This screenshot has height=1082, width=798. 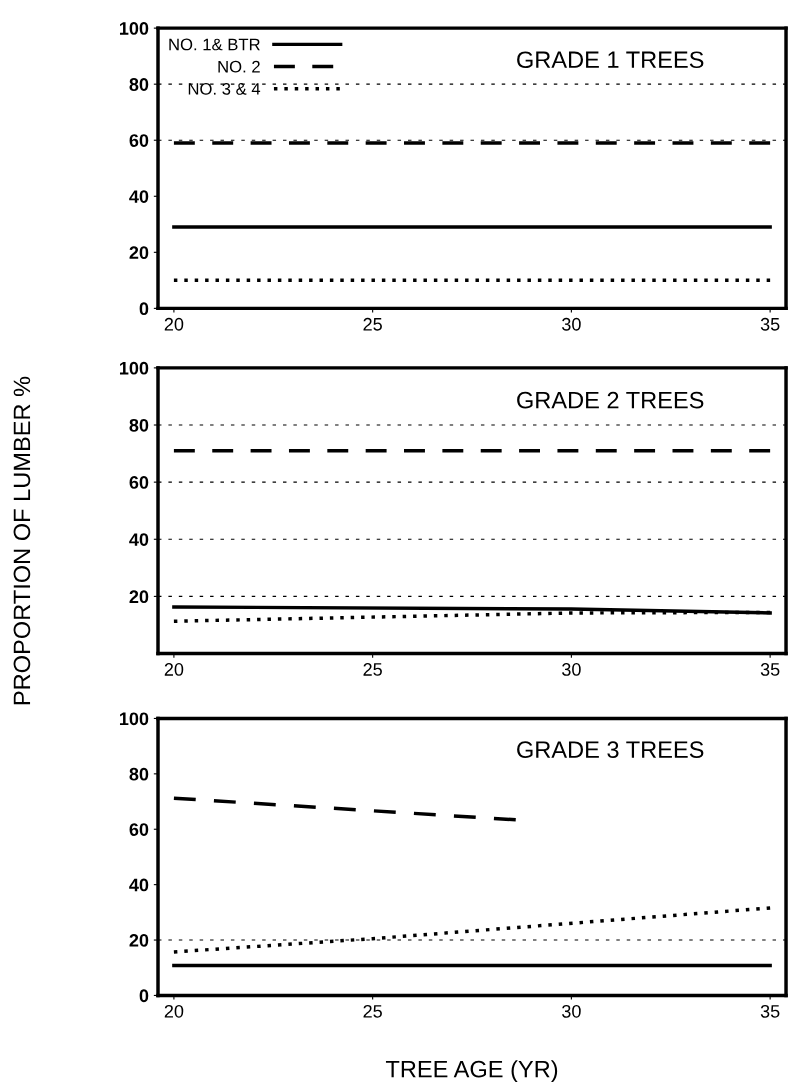 What do you see at coordinates (610, 750) in the screenshot?
I see `text: GRADE 3 TREES` at bounding box center [610, 750].